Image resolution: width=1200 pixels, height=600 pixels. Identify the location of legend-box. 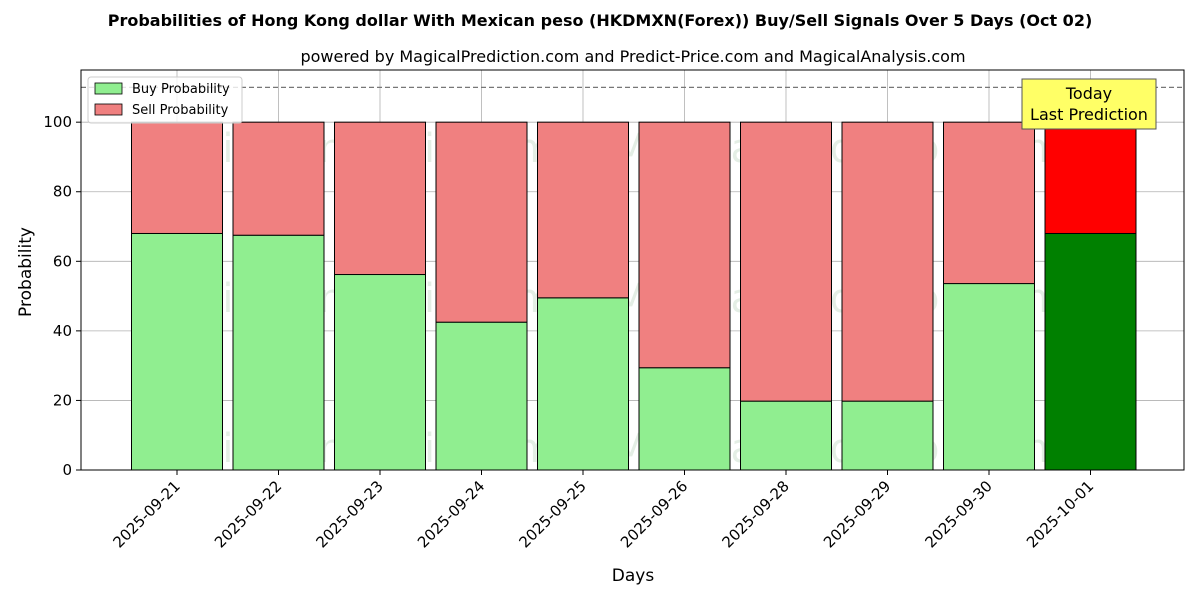
(165, 100).